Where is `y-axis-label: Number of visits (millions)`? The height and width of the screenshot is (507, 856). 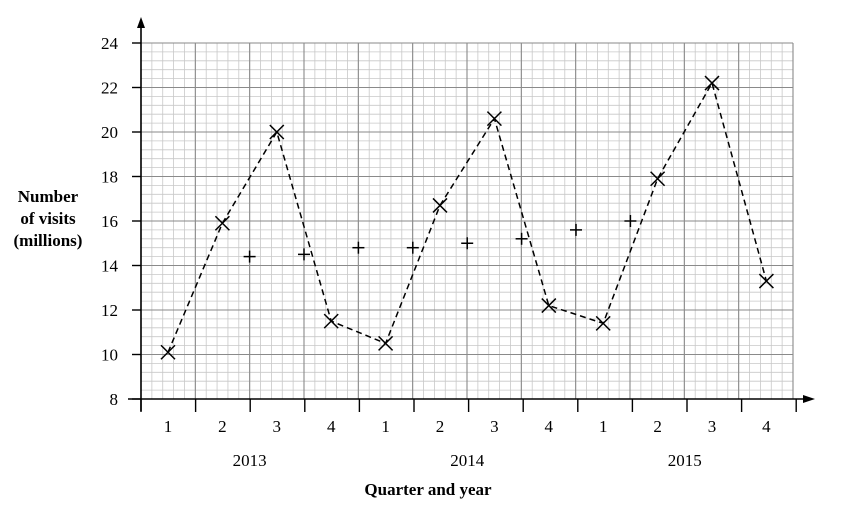
y-axis-label: Number of visits (millions) is located at coordinates (48, 219).